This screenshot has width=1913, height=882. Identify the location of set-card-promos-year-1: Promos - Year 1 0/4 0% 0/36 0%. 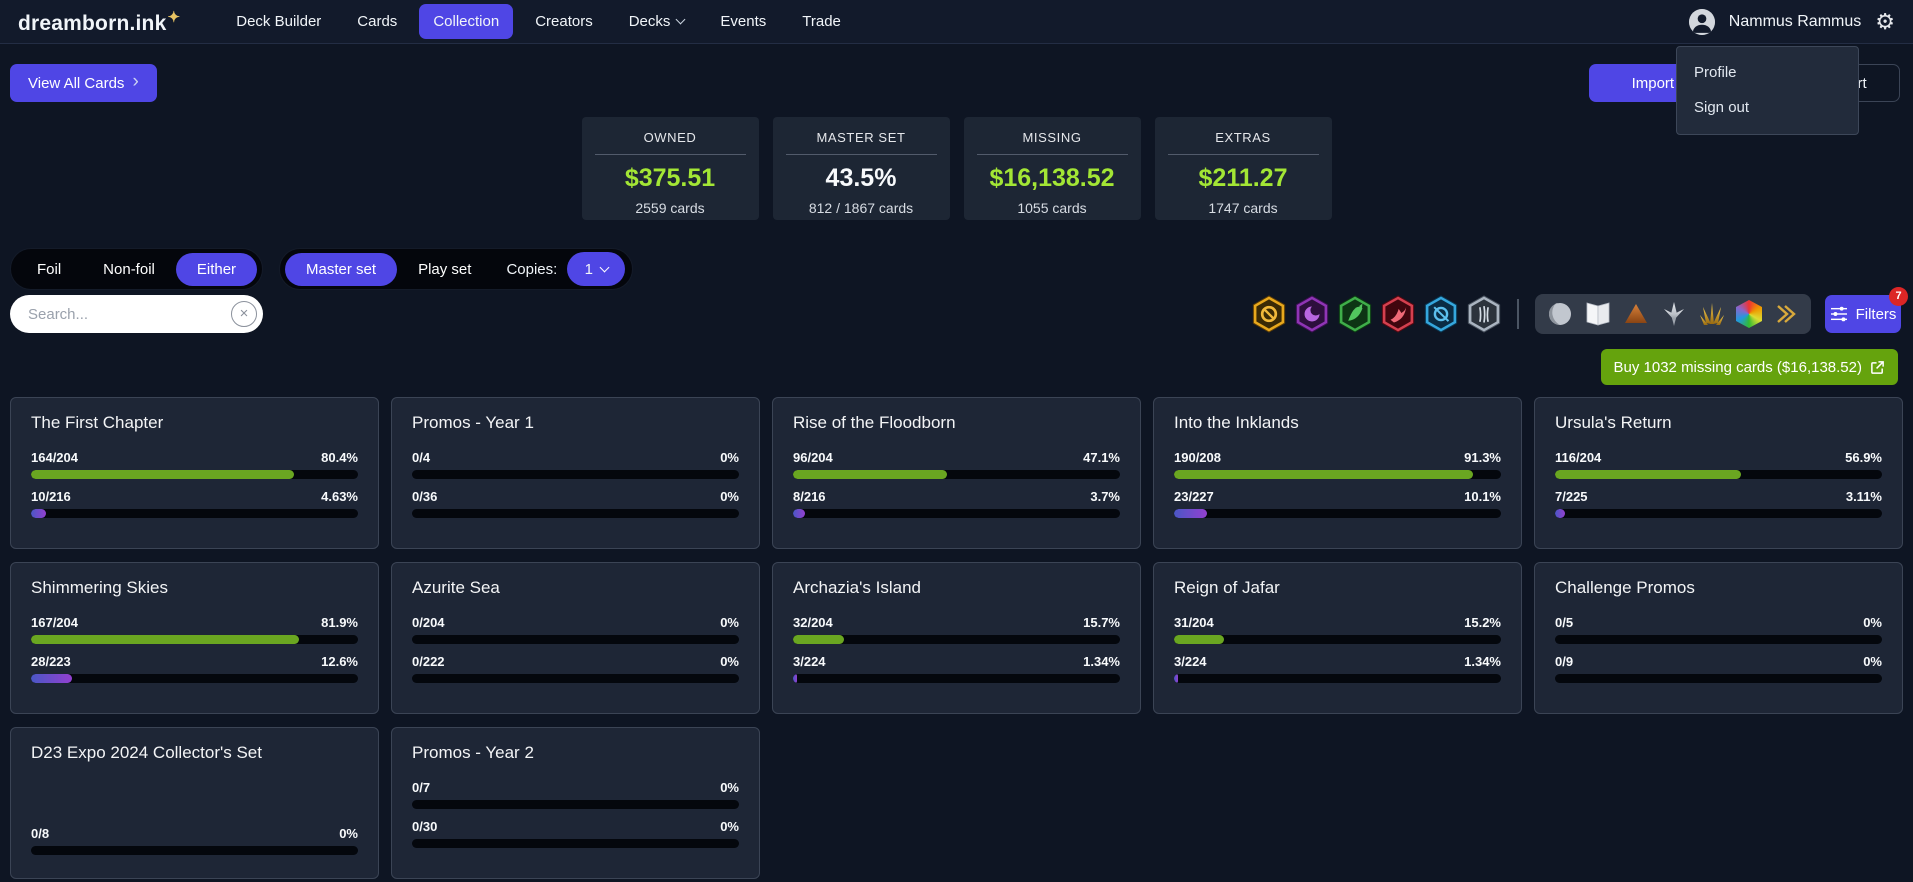
(575, 473).